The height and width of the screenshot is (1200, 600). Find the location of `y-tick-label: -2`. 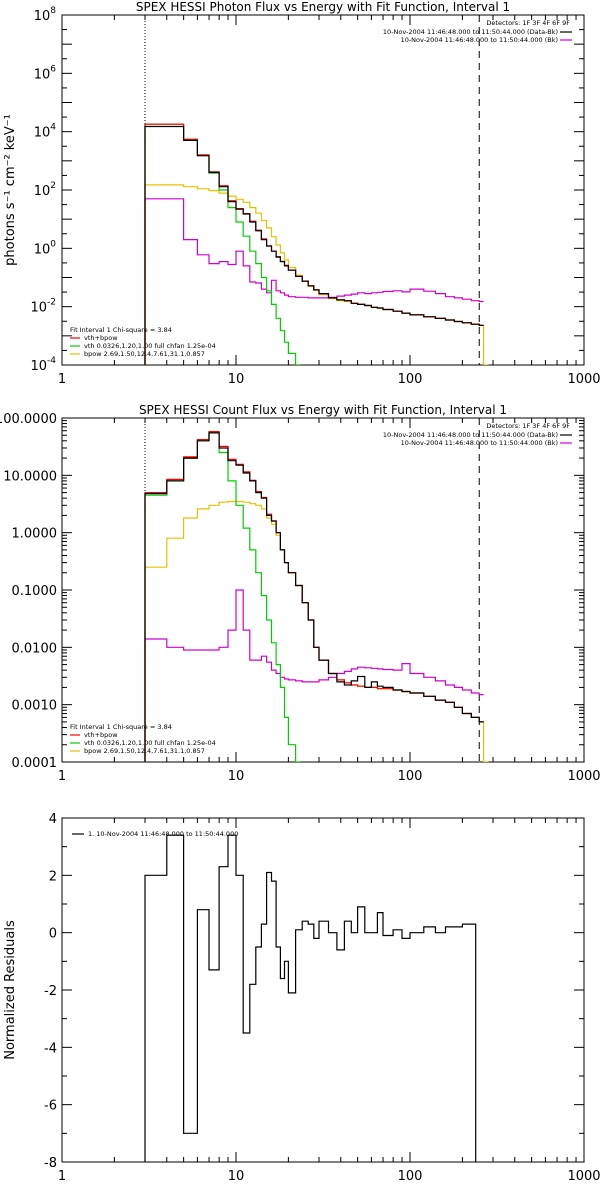

y-tick-label: -2 is located at coordinates (50, 991).